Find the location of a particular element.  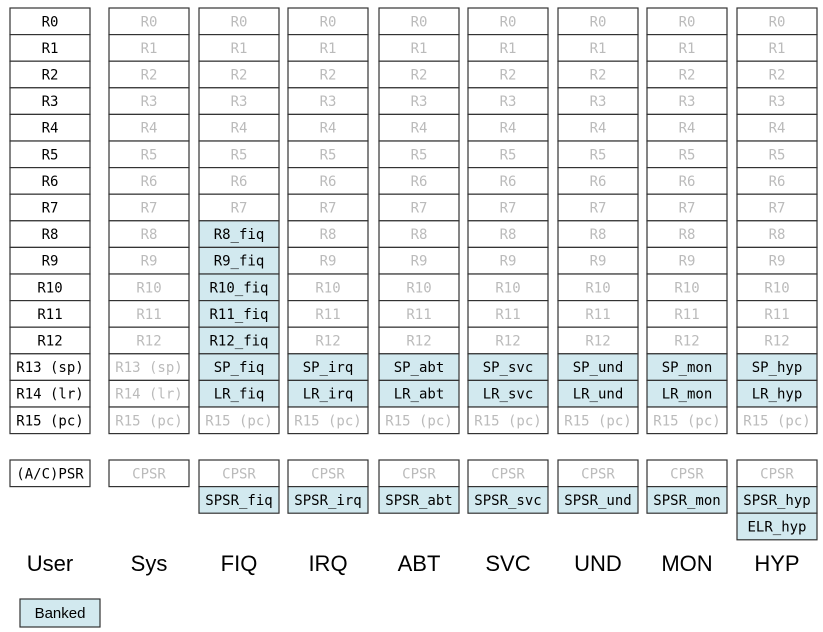

register-label: R10_fiq is located at coordinates (238, 288).